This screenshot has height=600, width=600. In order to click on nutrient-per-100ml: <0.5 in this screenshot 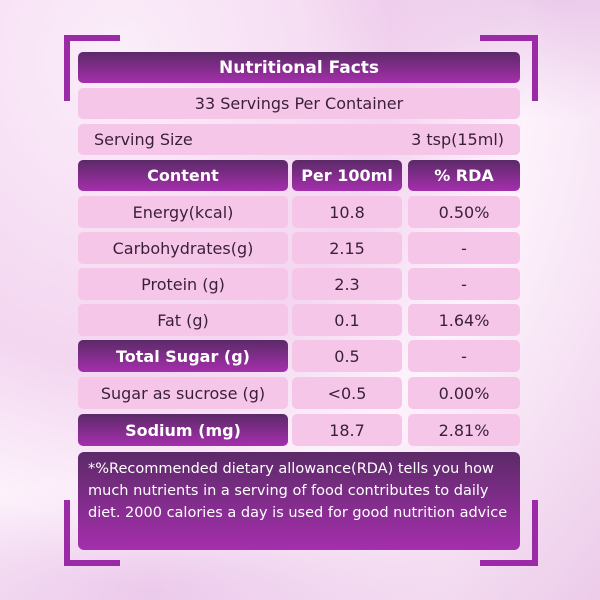, I will do `click(347, 393)`.